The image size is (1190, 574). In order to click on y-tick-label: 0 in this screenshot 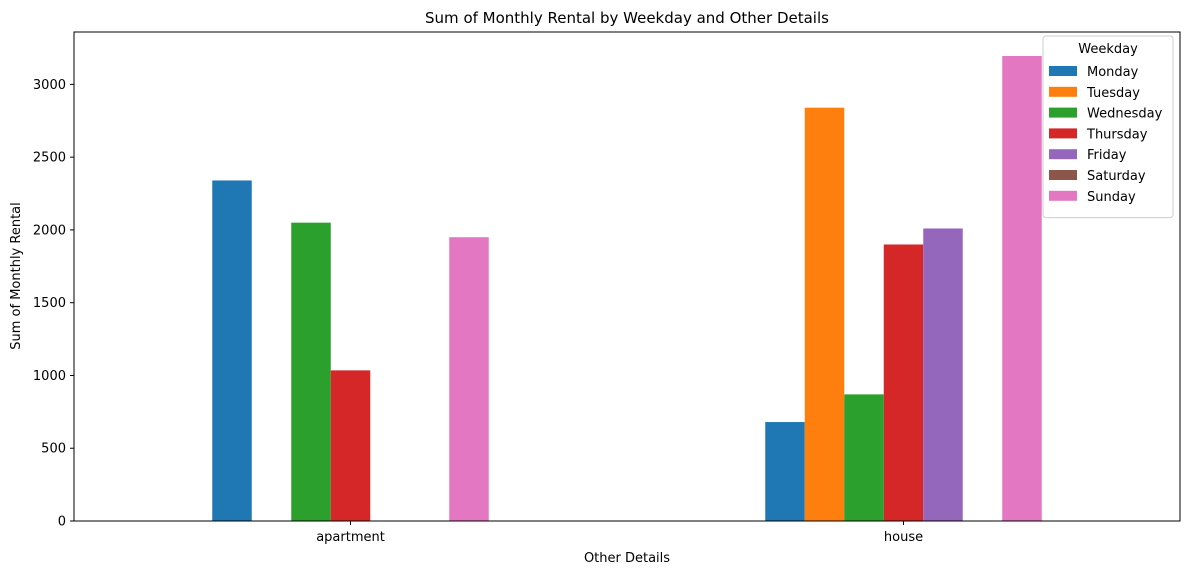, I will do `click(62, 522)`.